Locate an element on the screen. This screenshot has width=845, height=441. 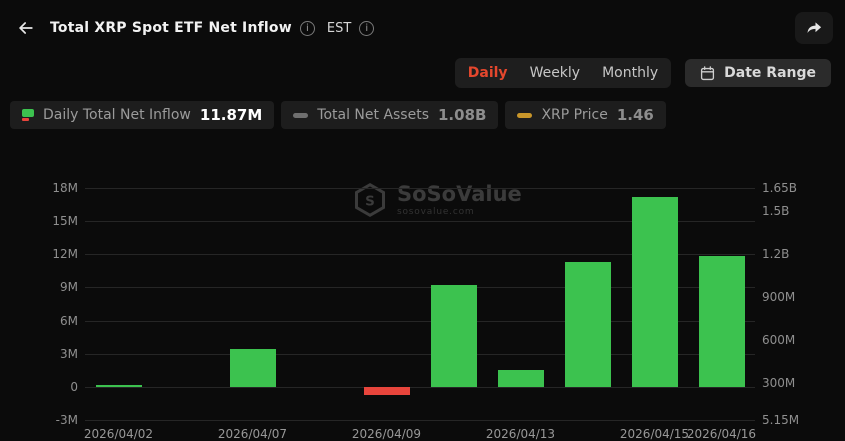
y-axis-right-label: 300M is located at coordinates (779, 382).